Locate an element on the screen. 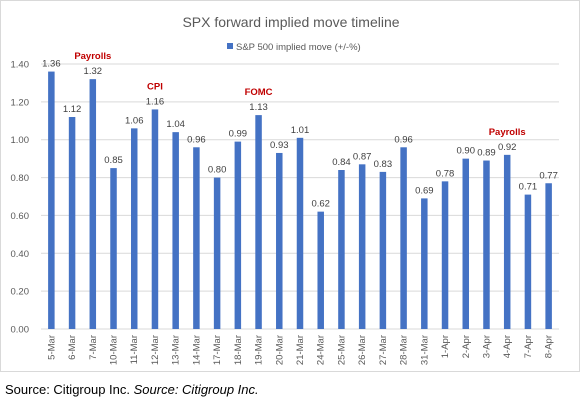  data-label: 1.16 is located at coordinates (155, 101).